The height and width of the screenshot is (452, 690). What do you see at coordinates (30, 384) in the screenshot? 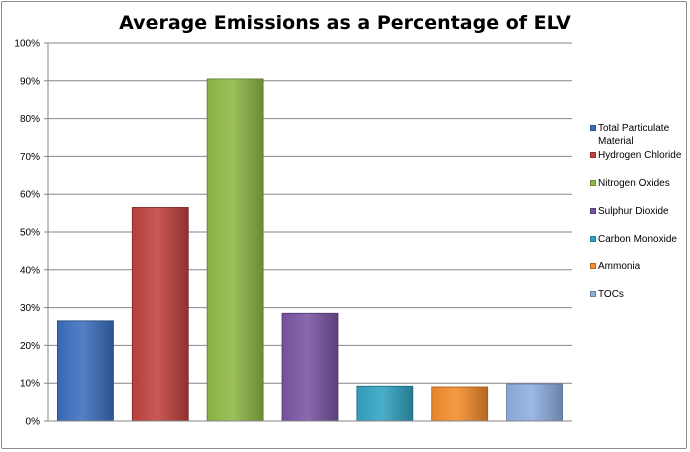
I see `y-tick-label: 10%` at bounding box center [30, 384].